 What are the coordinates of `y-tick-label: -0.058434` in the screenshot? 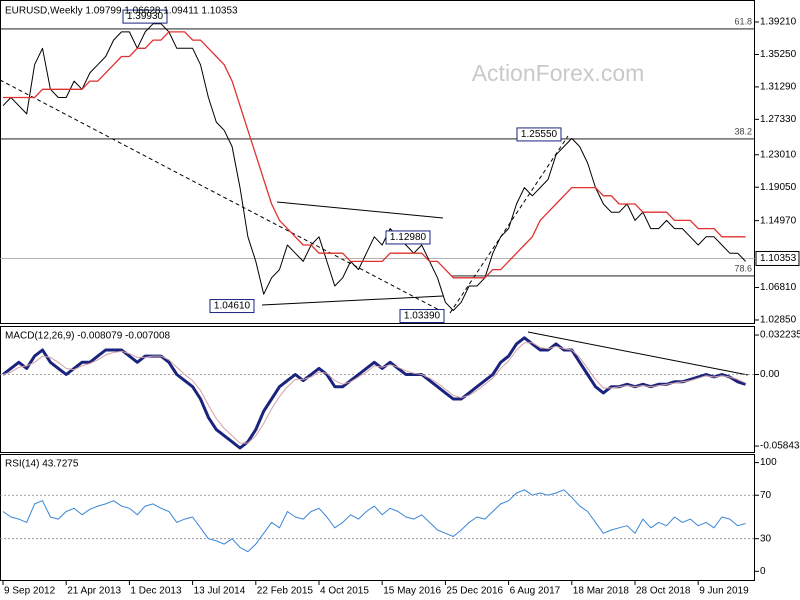 It's located at (780, 446).